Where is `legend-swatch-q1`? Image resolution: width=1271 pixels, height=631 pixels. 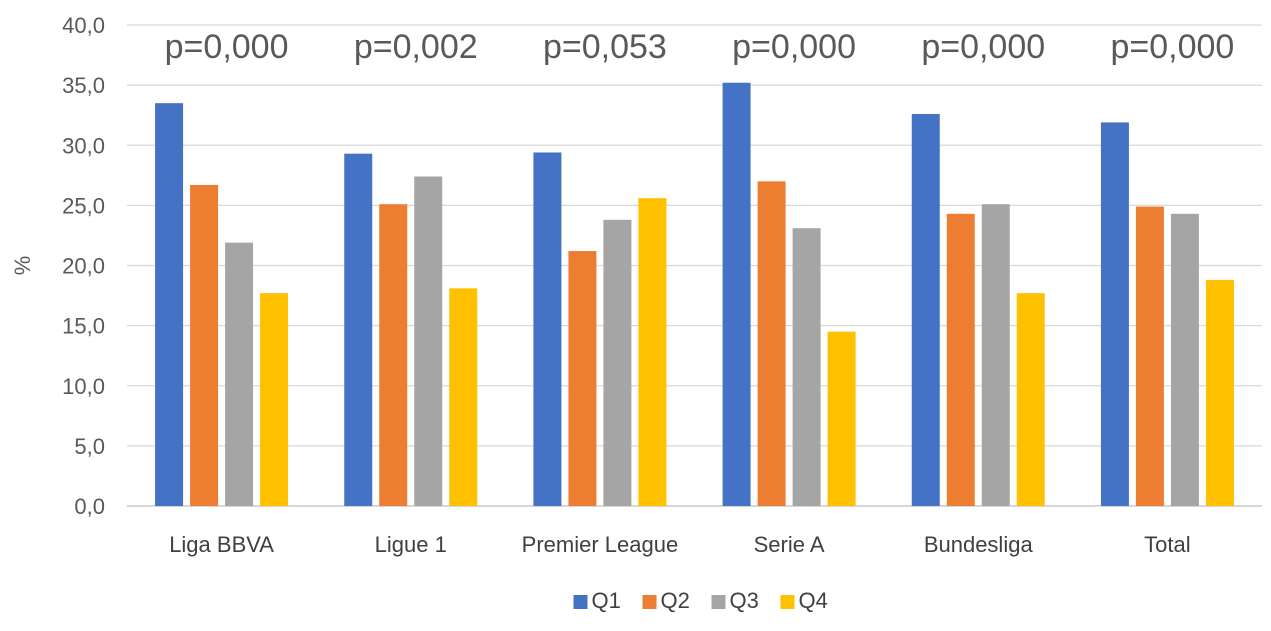 legend-swatch-q1 is located at coordinates (580, 602).